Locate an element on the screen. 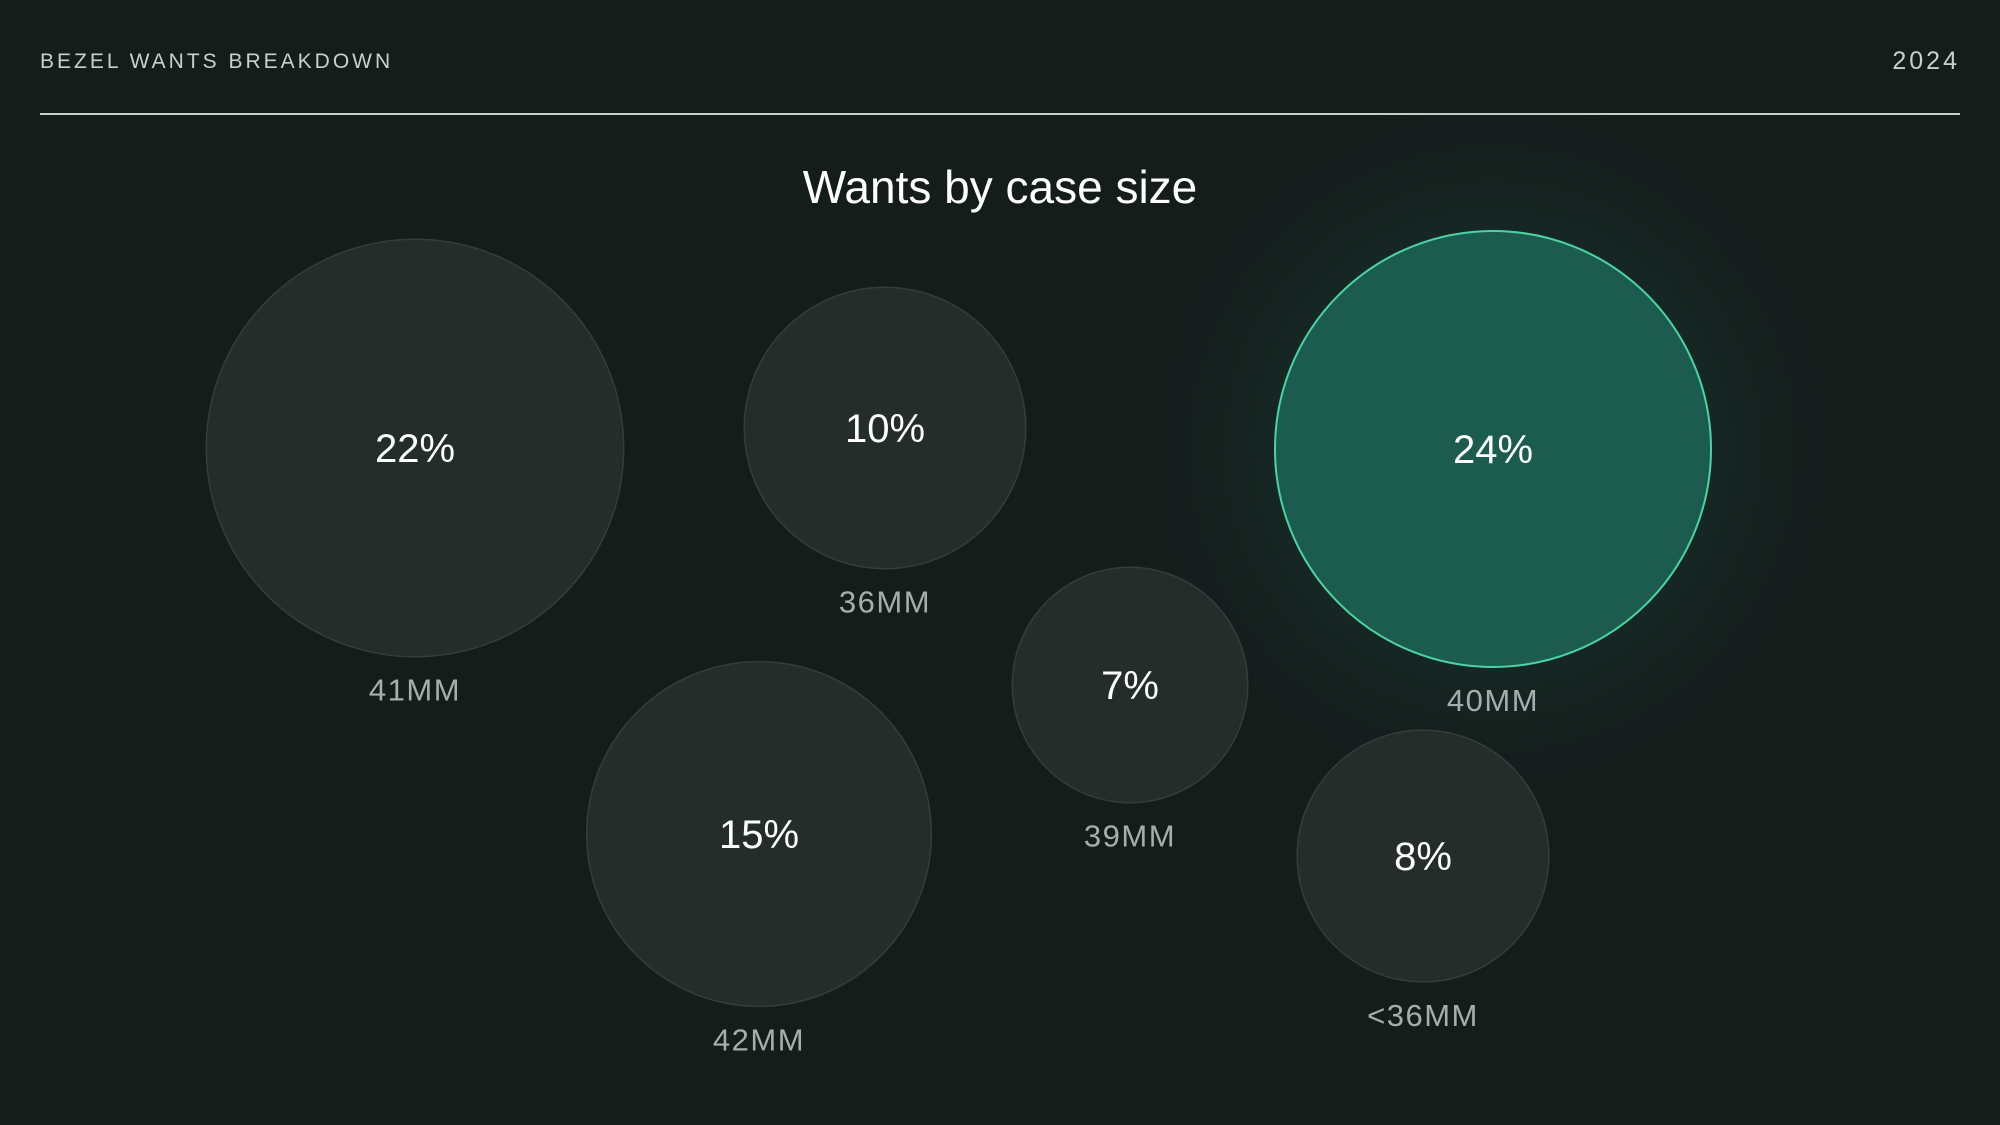 This screenshot has height=1125, width=2000. bubble-value-label-lt-36mm: 8% is located at coordinates (1423, 857).